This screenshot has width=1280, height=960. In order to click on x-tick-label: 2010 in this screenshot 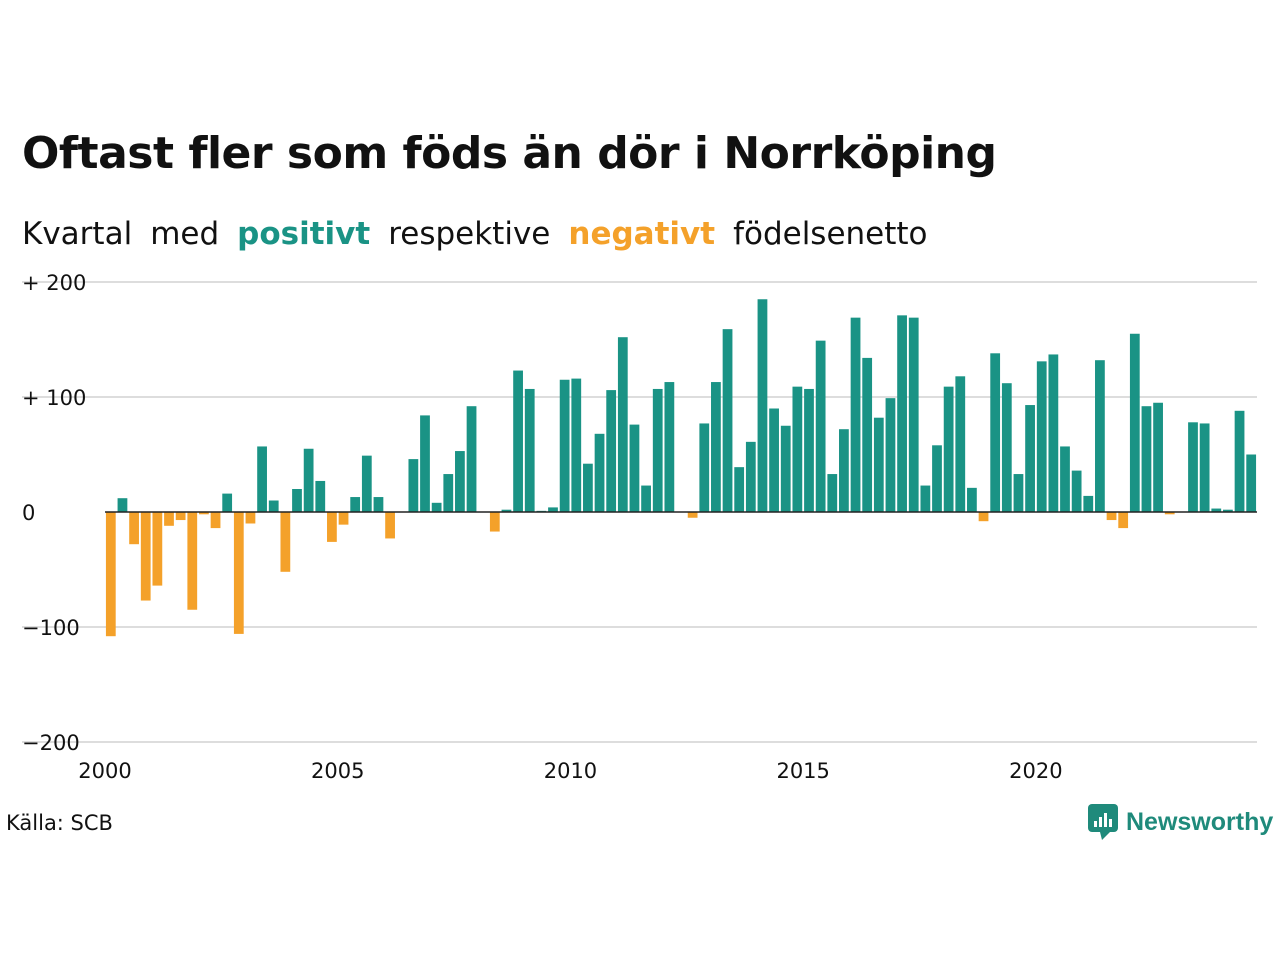, I will do `click(570, 771)`.